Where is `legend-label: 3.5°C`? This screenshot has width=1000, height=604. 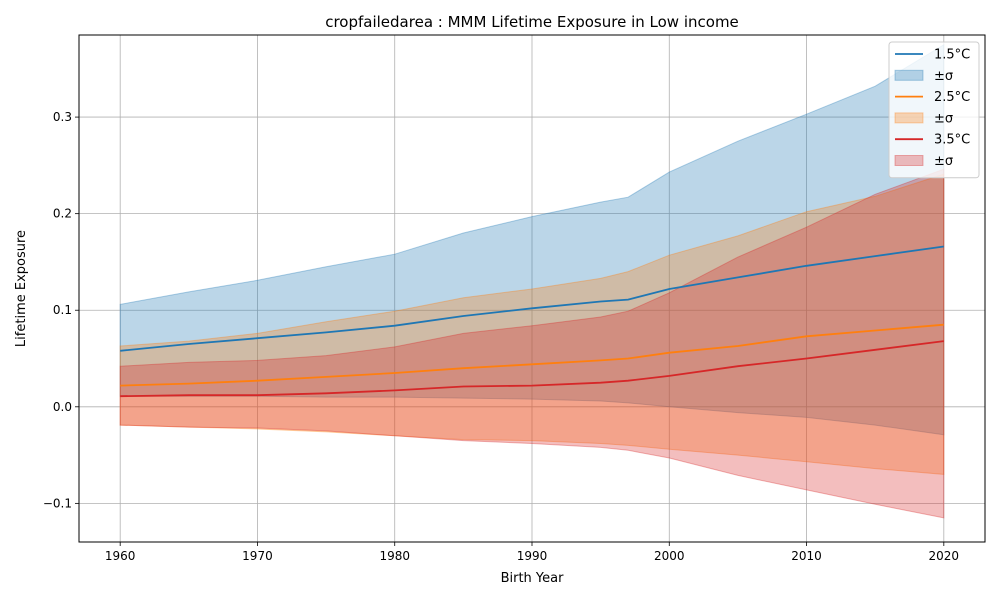
legend-label: 3.5°C is located at coordinates (952, 140).